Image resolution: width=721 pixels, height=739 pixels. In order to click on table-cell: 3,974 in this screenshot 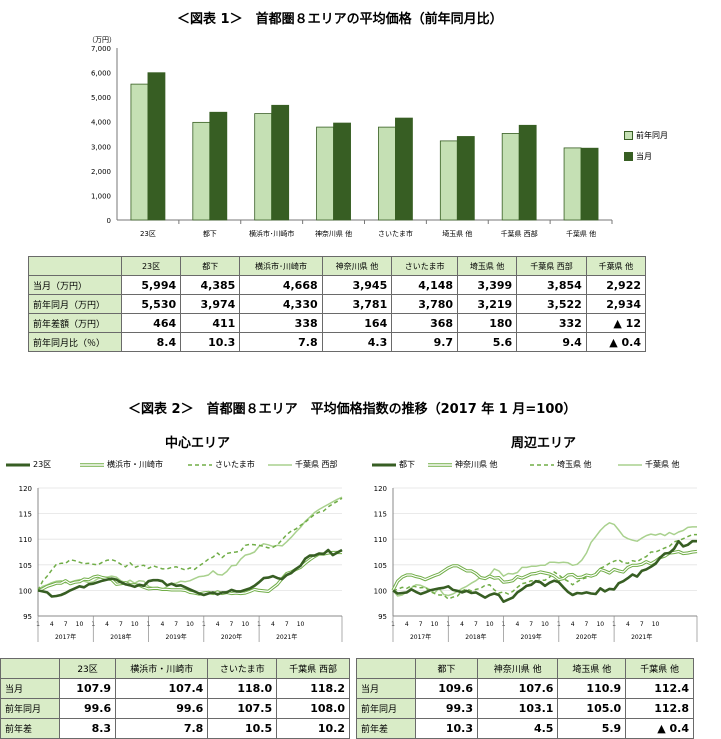, I will do `click(210, 304)`.